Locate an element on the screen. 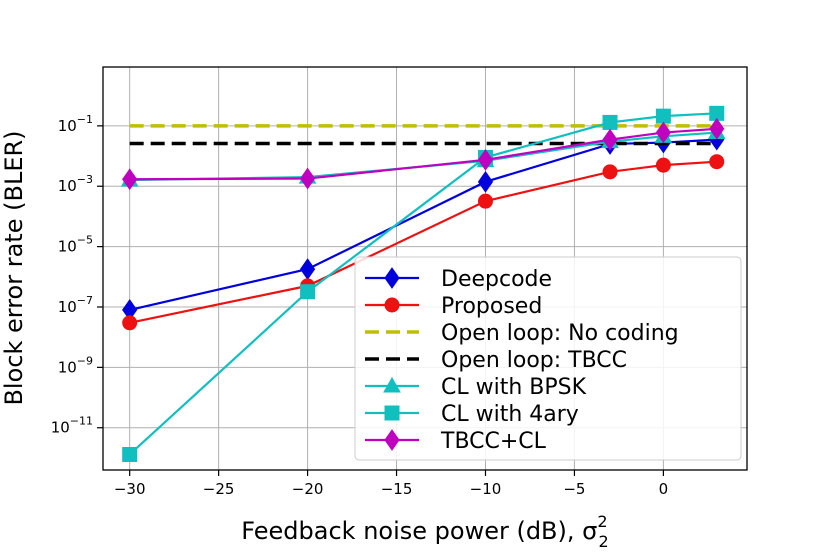 This screenshot has width=830, height=554. y-axis-label: Block error rate (BLER) is located at coordinates (14, 267).